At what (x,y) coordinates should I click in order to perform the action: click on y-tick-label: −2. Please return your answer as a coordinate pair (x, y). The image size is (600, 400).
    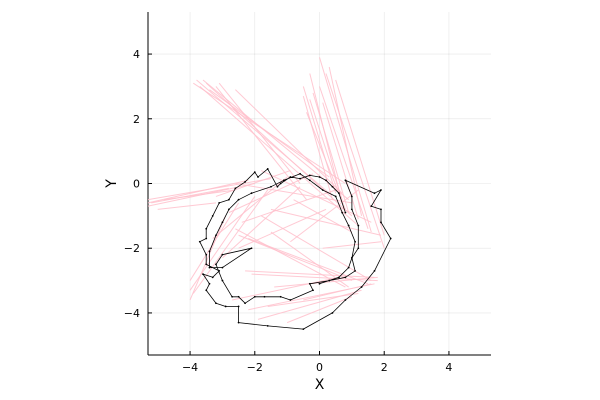
    Looking at the image, I should click on (132, 248).